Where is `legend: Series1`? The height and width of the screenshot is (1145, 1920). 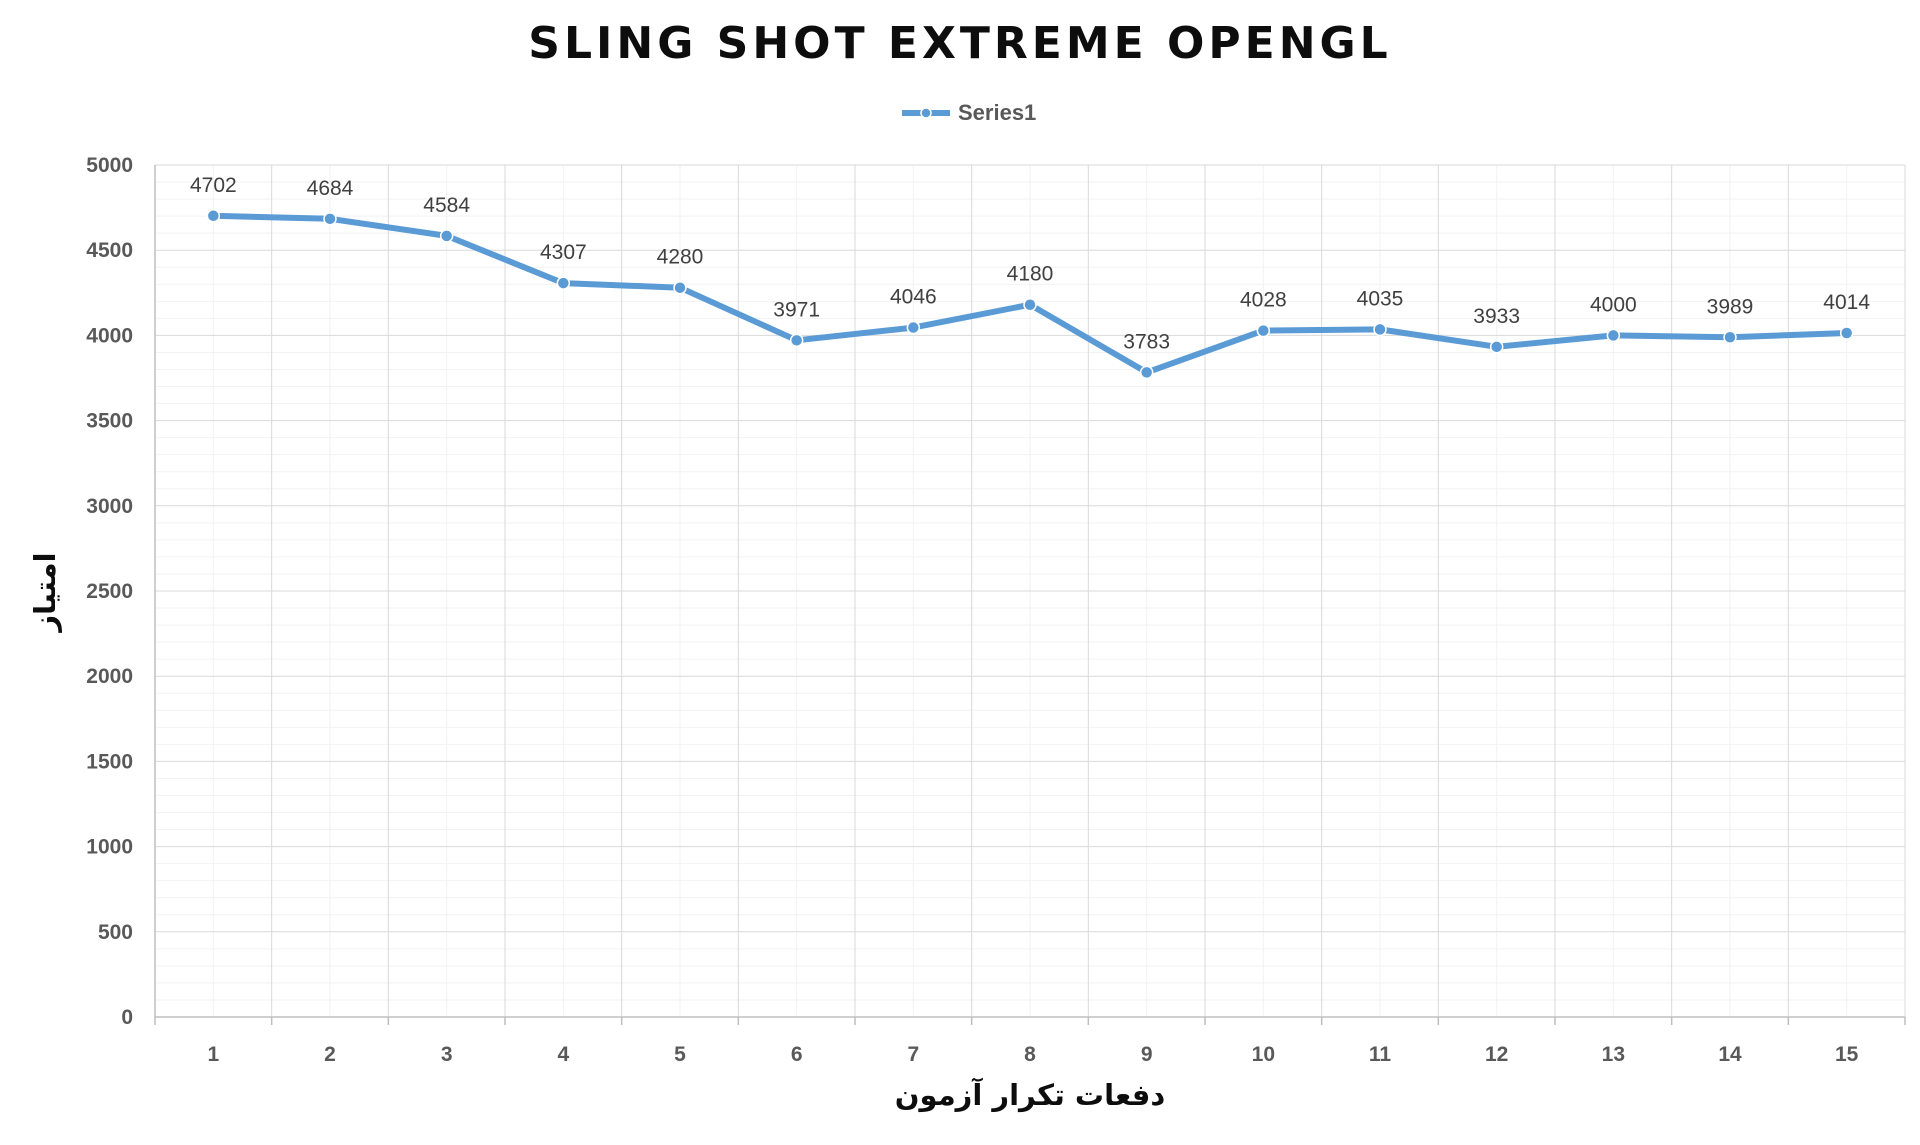
legend: Series1 is located at coordinates (969, 112).